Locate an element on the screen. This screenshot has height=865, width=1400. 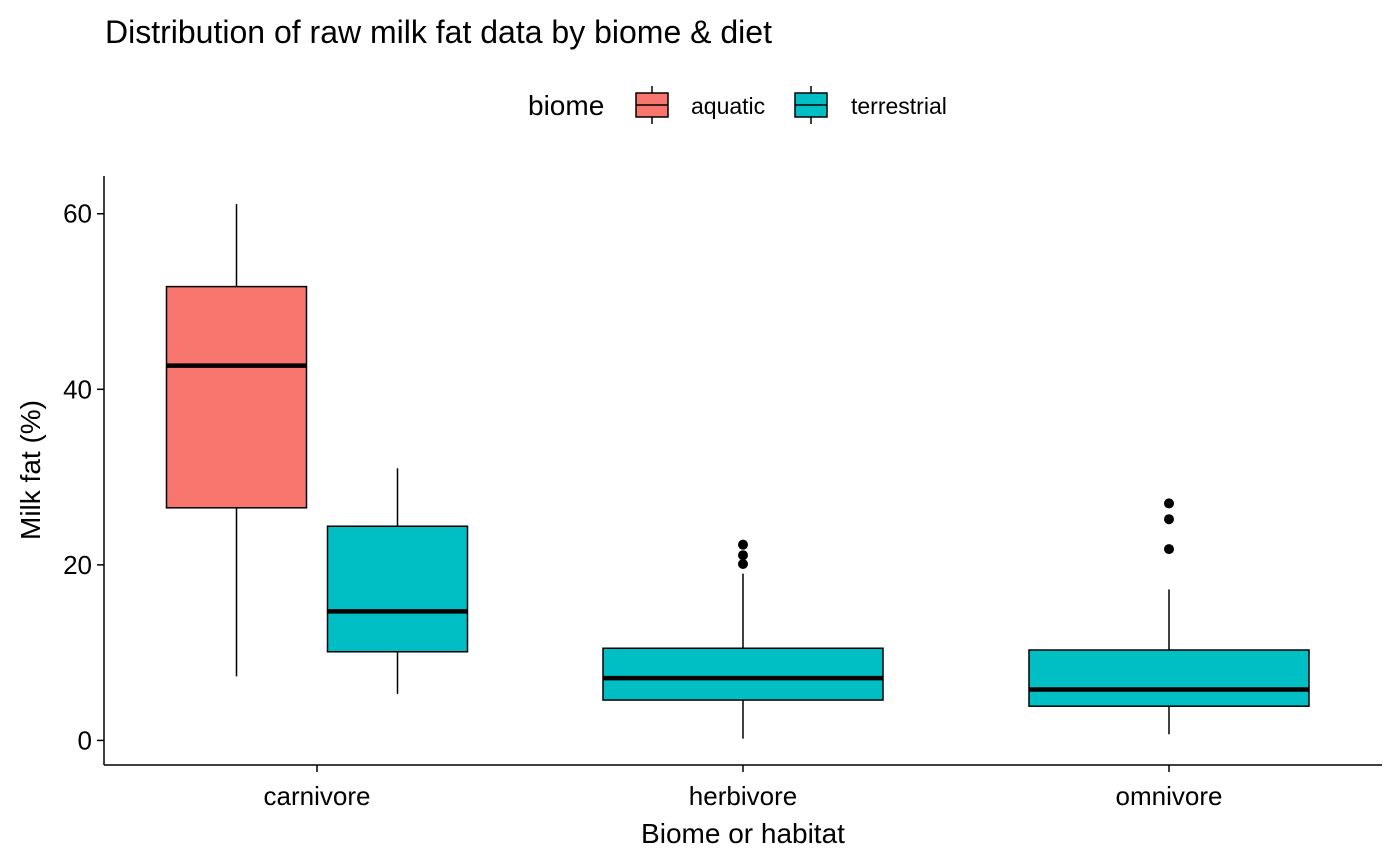
legend-label-terrestrial: terrestrial is located at coordinates (899, 106).